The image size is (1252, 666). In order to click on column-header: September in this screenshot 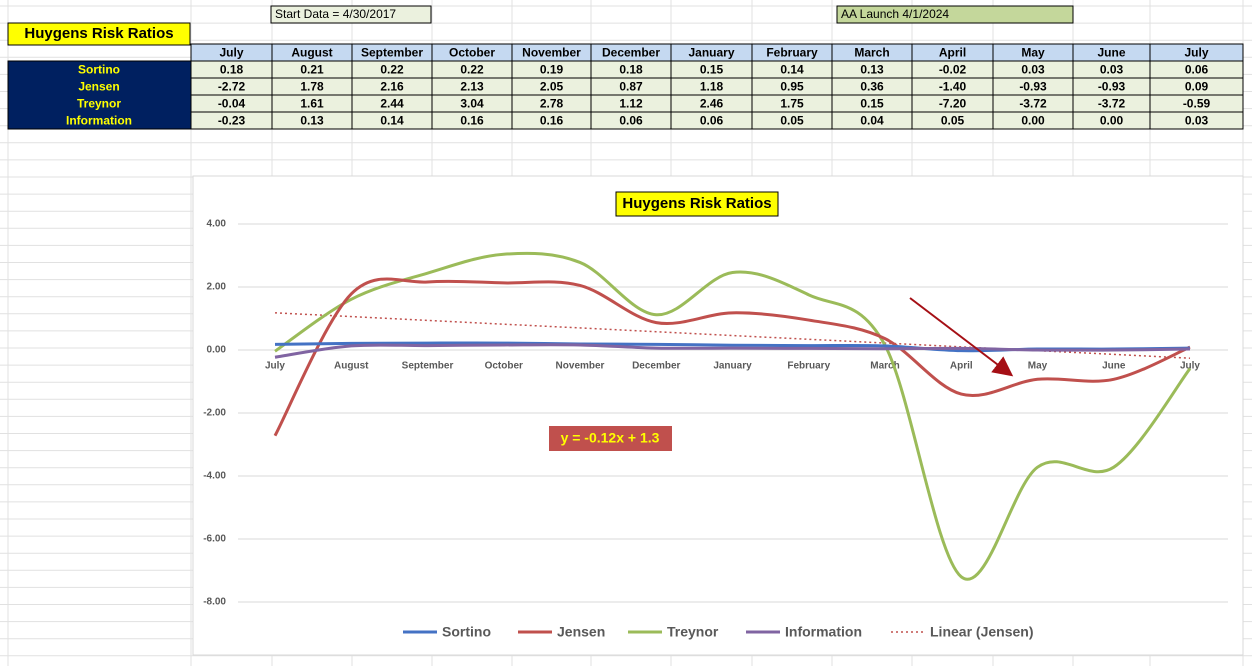, I will do `click(392, 53)`.